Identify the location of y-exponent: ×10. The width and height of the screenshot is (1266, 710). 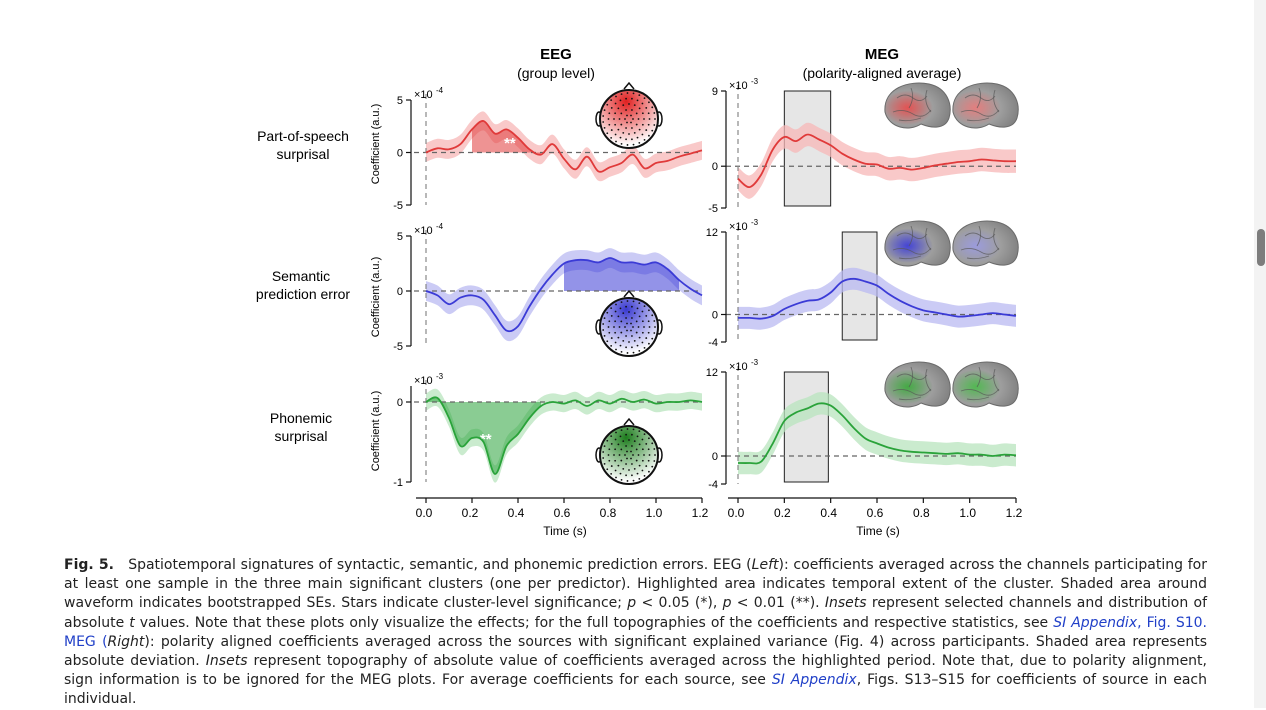
(738, 227).